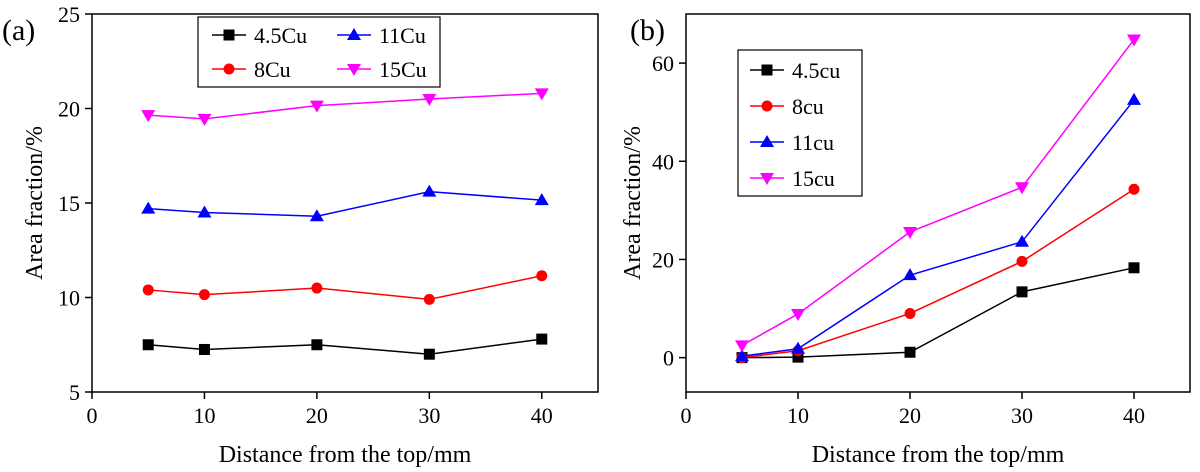 The image size is (1200, 472). What do you see at coordinates (69, 203) in the screenshot?
I see `y-tick-label: 15` at bounding box center [69, 203].